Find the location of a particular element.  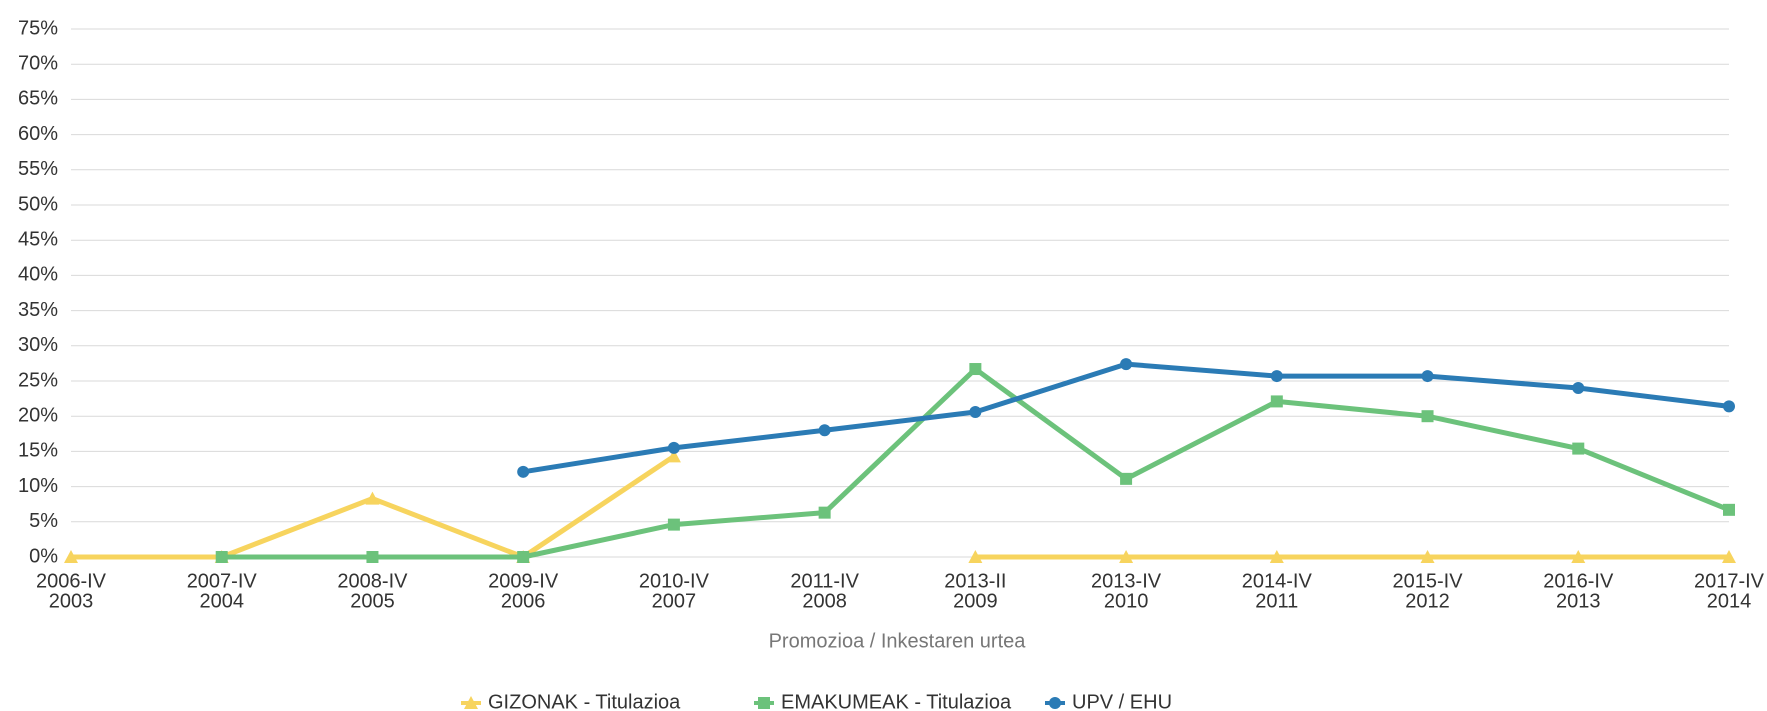

x-tick-label: 2010 is located at coordinates (1126, 601).